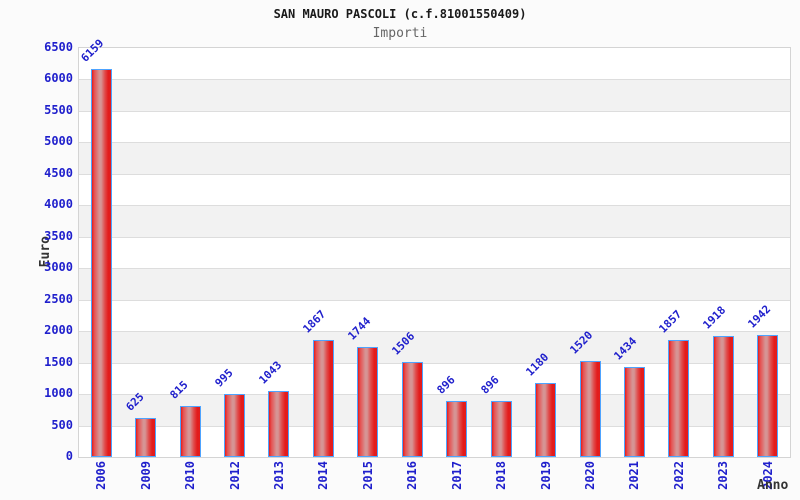 The width and height of the screenshot is (800, 500). I want to click on y-tick-label: 2000, so click(58, 330).